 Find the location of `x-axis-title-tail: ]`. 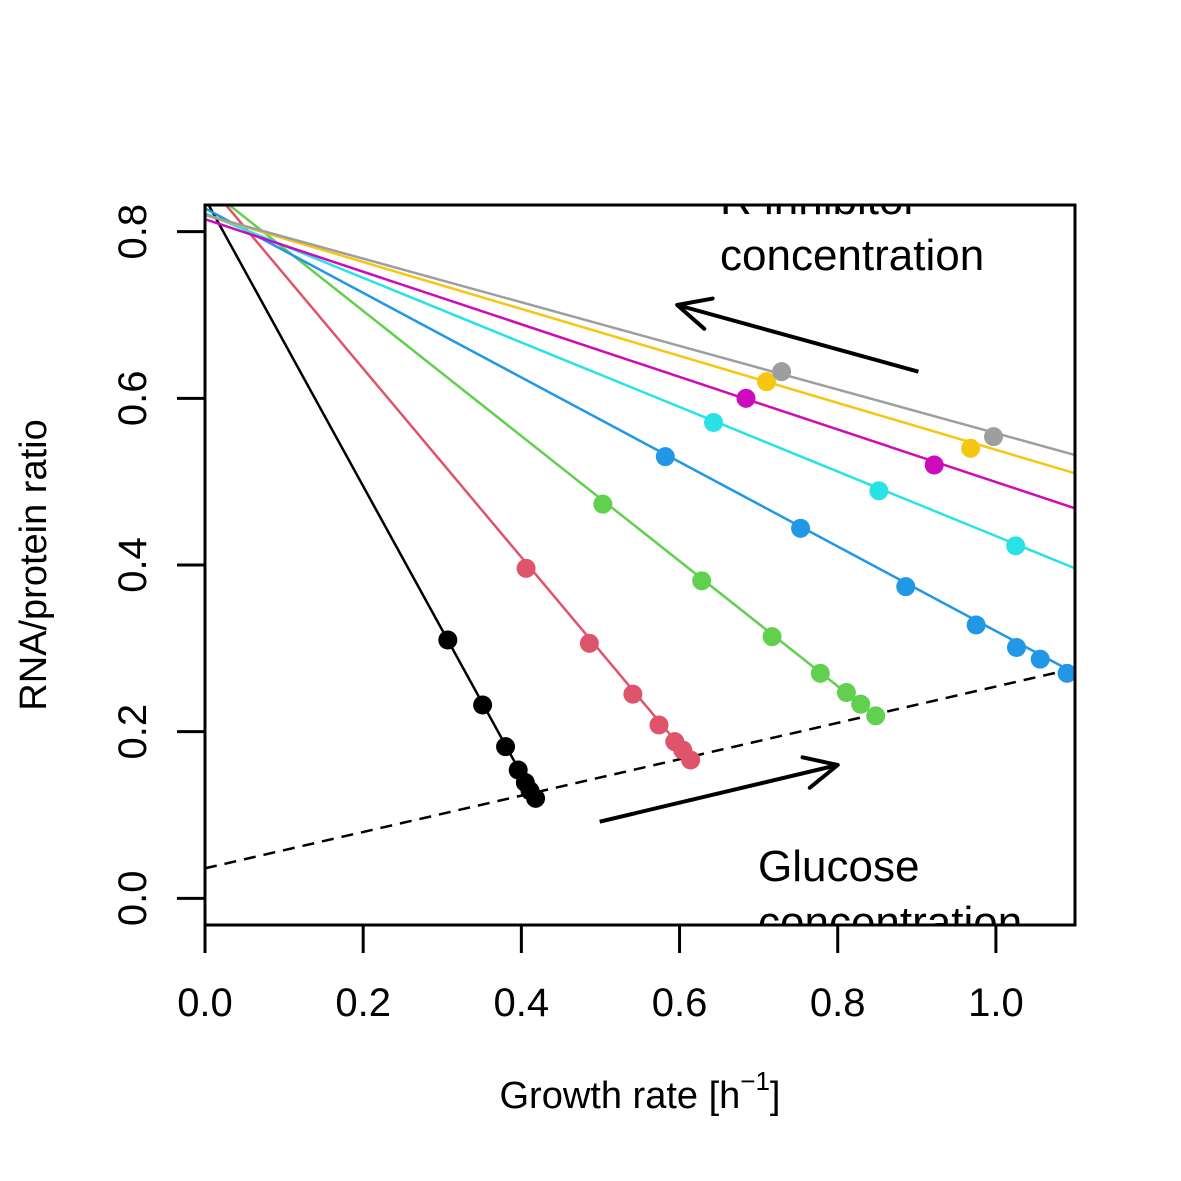

x-axis-title-tail: ] is located at coordinates (775, 1096).